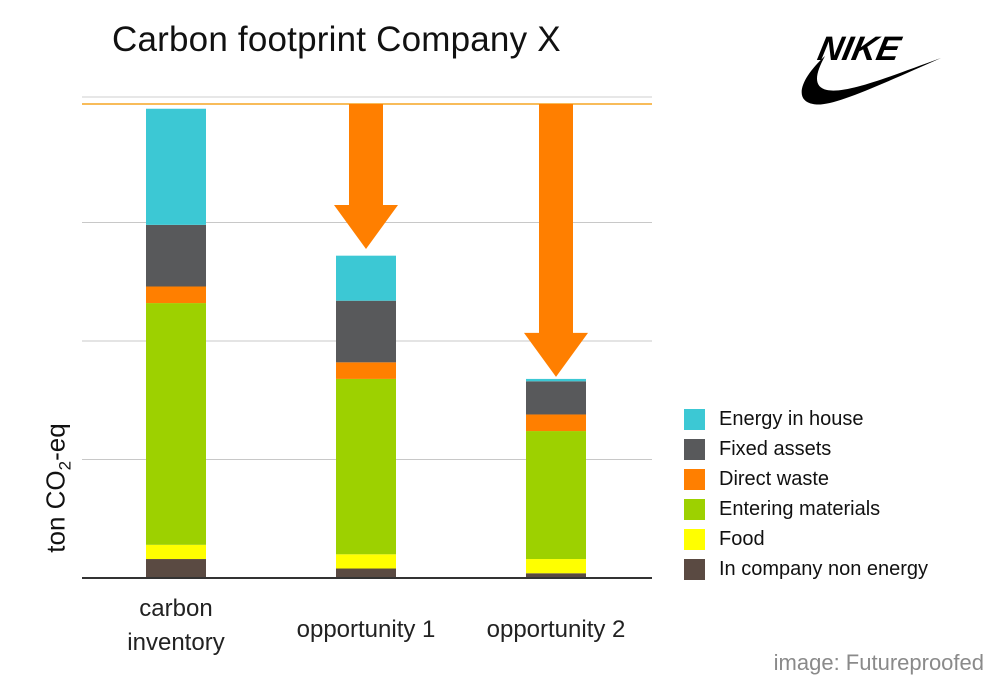 The height and width of the screenshot is (688, 1000). Describe the element at coordinates (55, 511) in the screenshot. I see `y-axis-label-pre: ton CO` at that location.